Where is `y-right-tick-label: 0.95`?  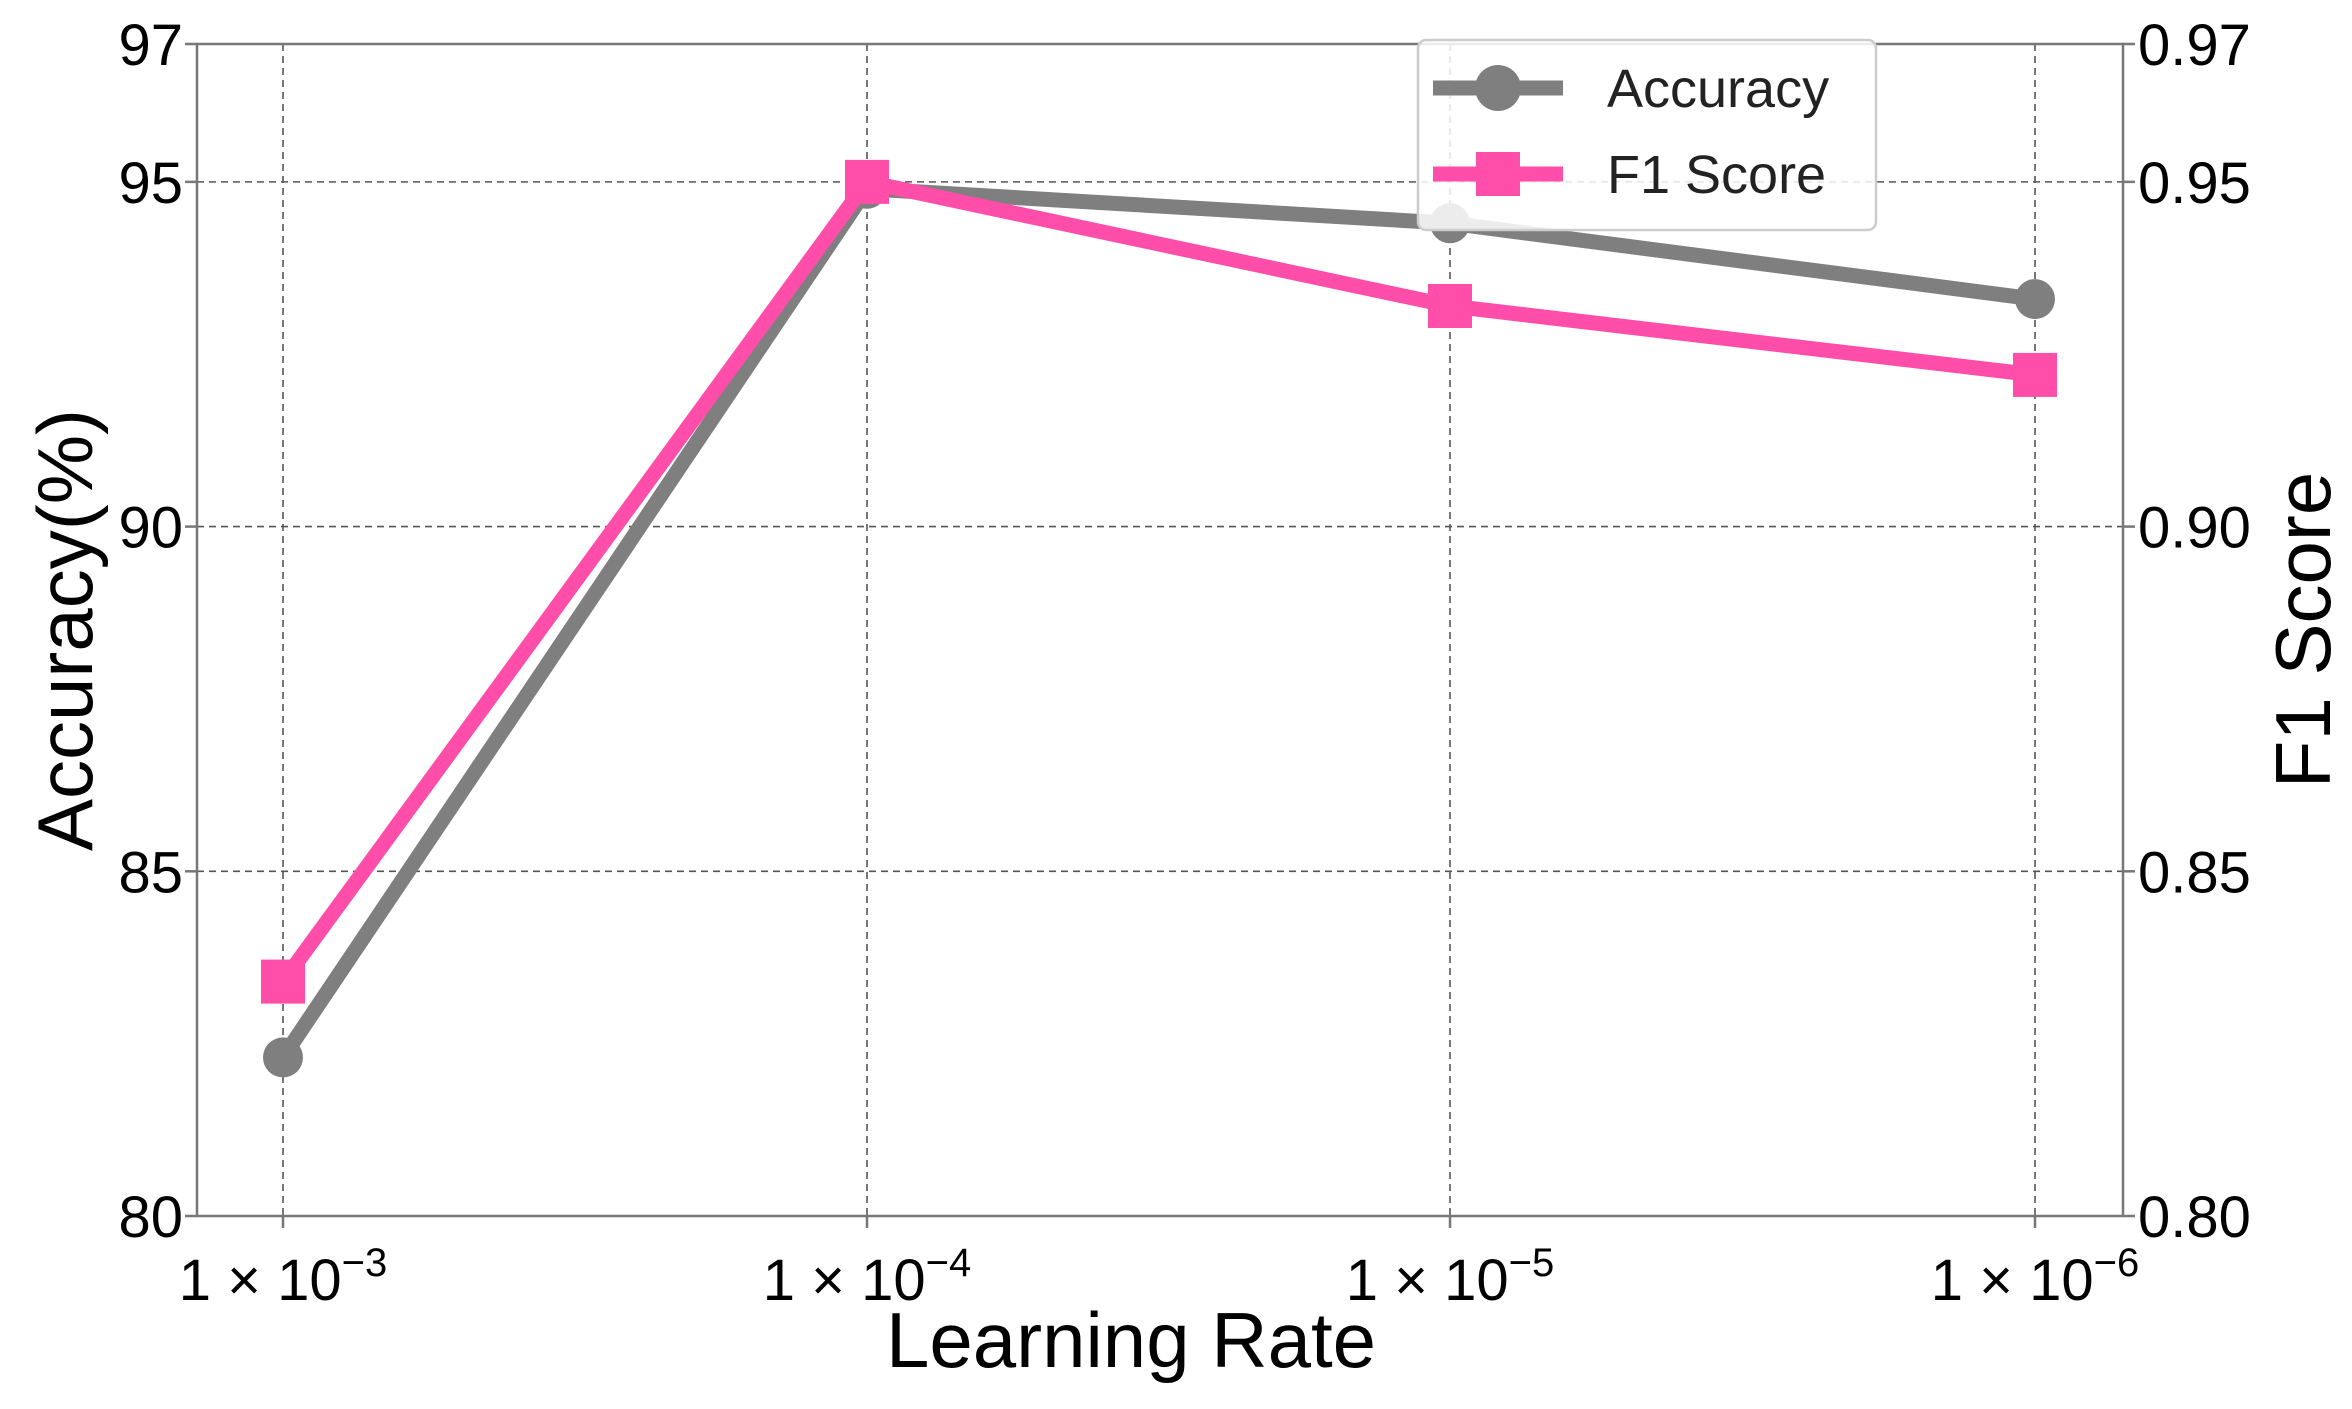
y-right-tick-label: 0.95 is located at coordinates (2194, 183).